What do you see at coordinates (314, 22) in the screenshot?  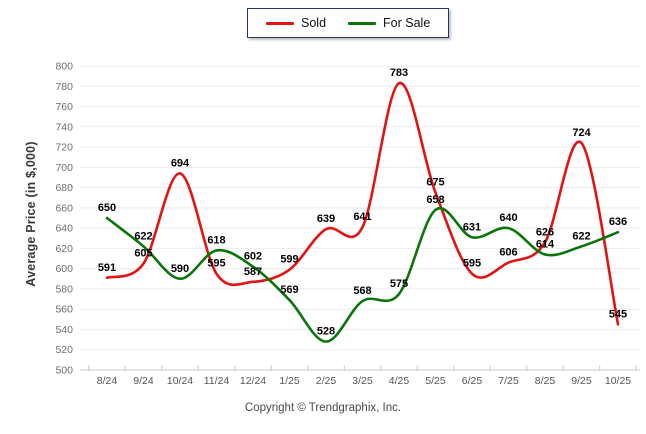 I see `legend-label-sold: Sold` at bounding box center [314, 22].